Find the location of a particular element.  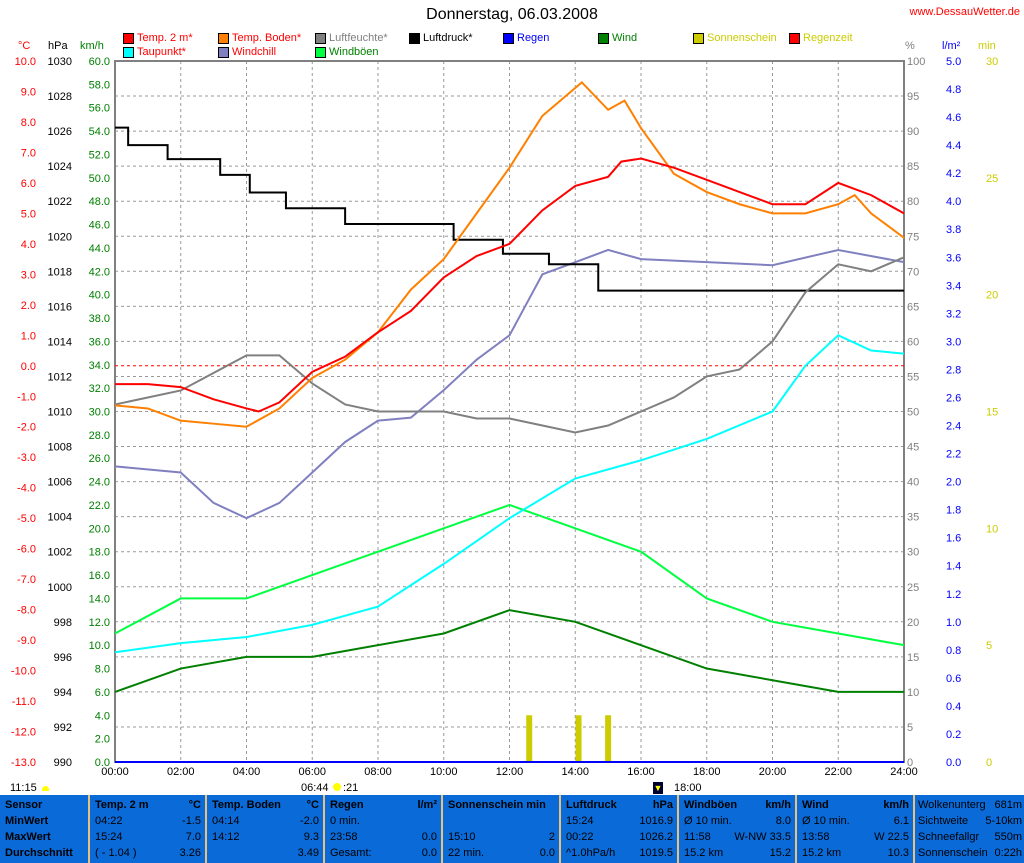

y-tick-label-c: 3.0 is located at coordinates (28, 275).